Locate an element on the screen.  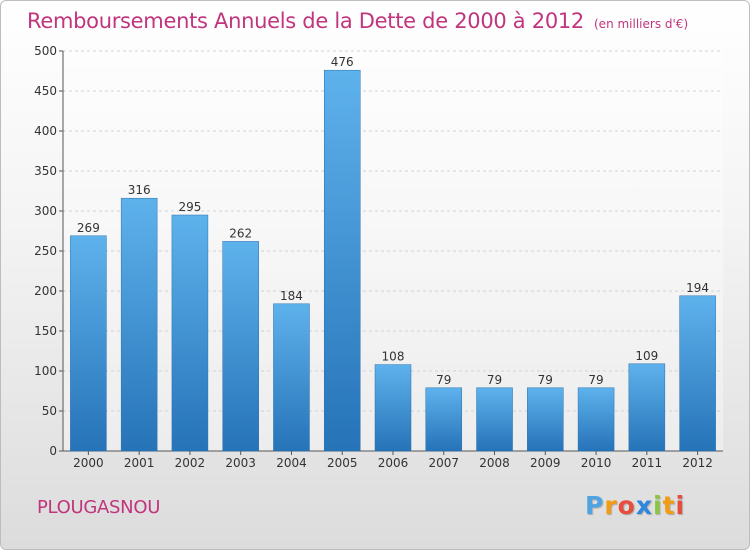
x-tick-label-2007: 2007 is located at coordinates (443, 463).